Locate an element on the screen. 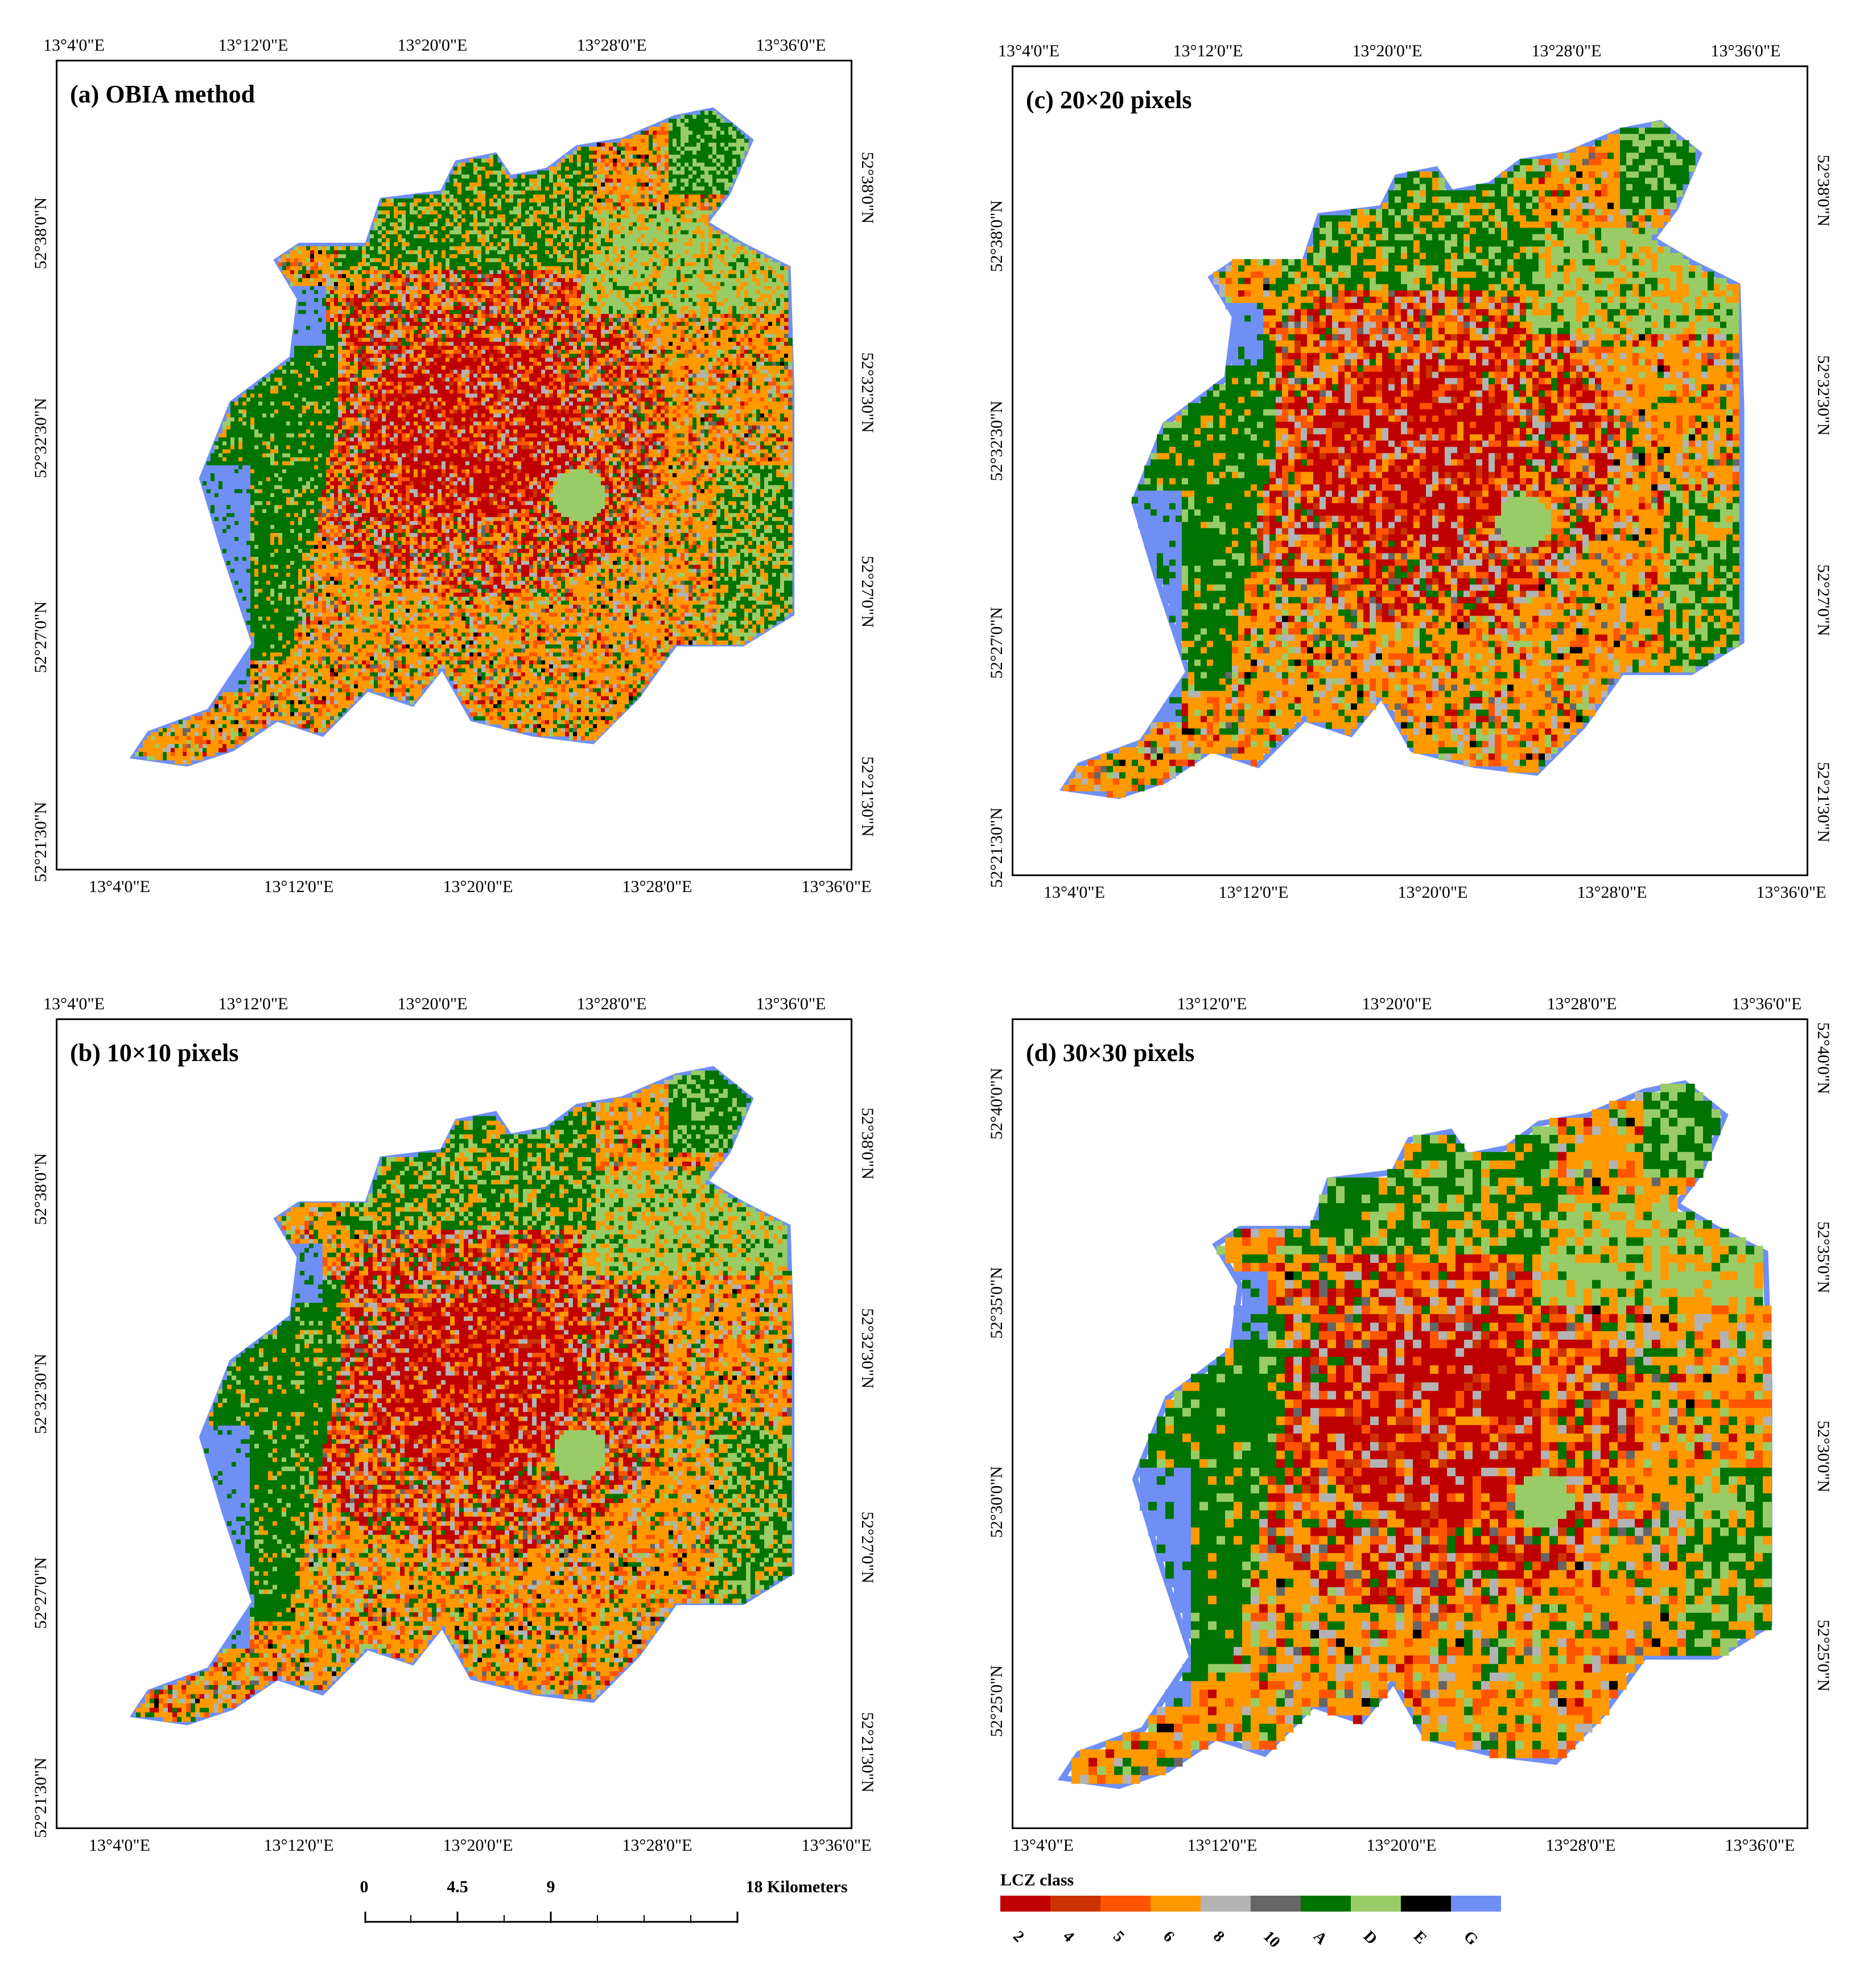  left-tick-label: 52°35'0"N is located at coordinates (997, 1303).